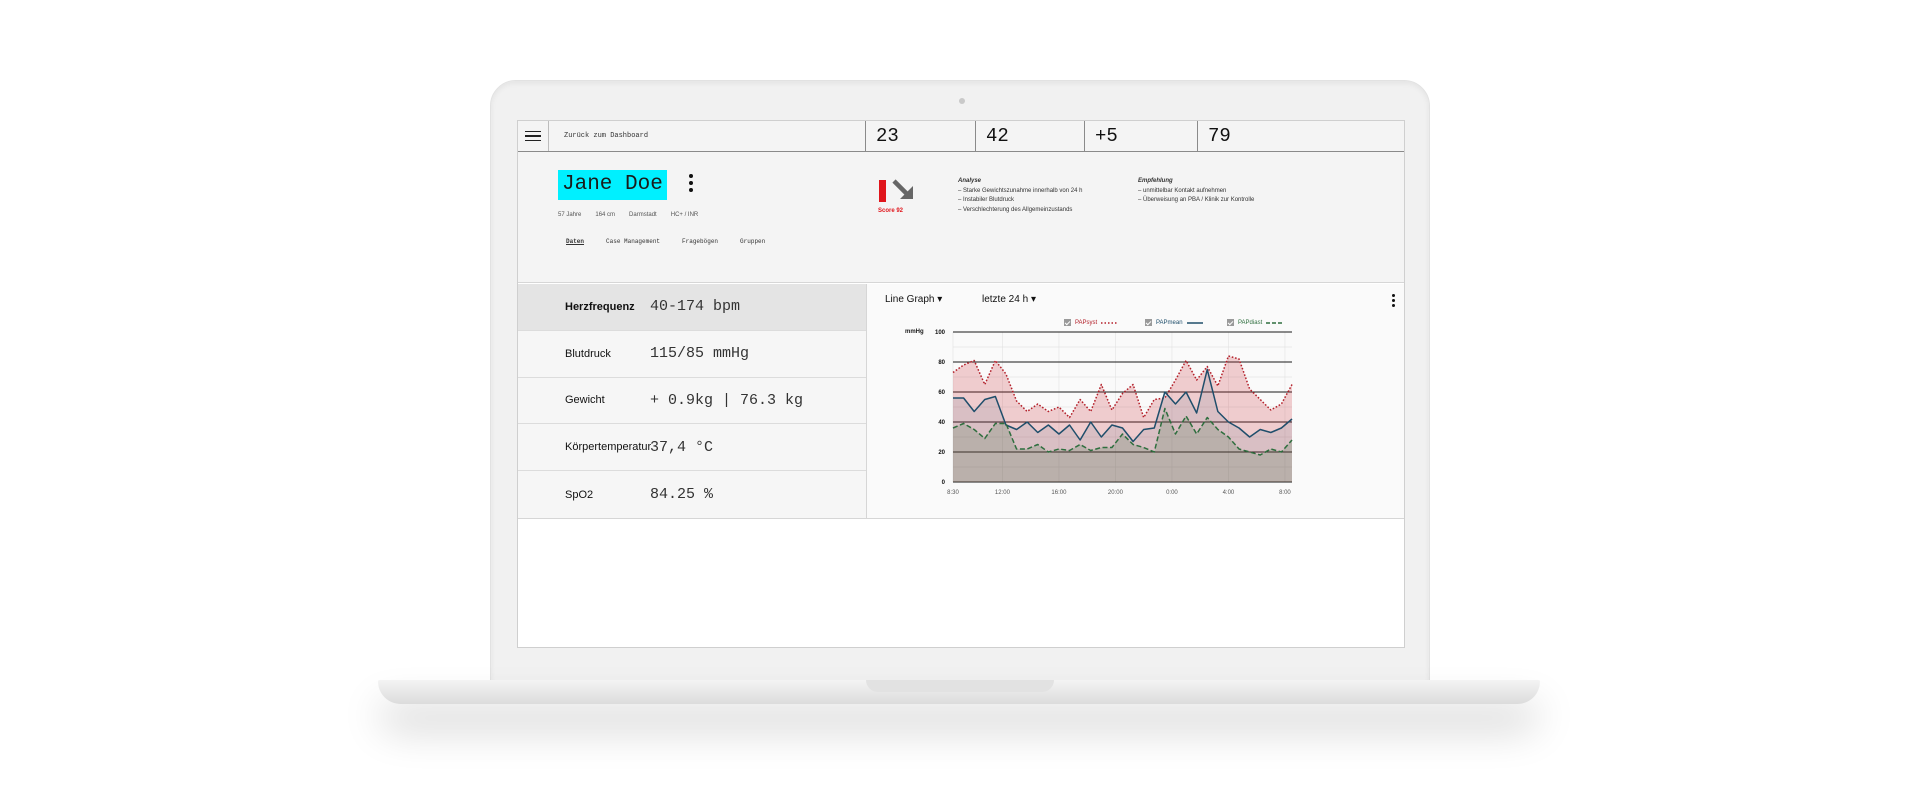  I want to click on top-bar: Zurück zum Dashboard 23 42 +5 79, so click(961, 136).